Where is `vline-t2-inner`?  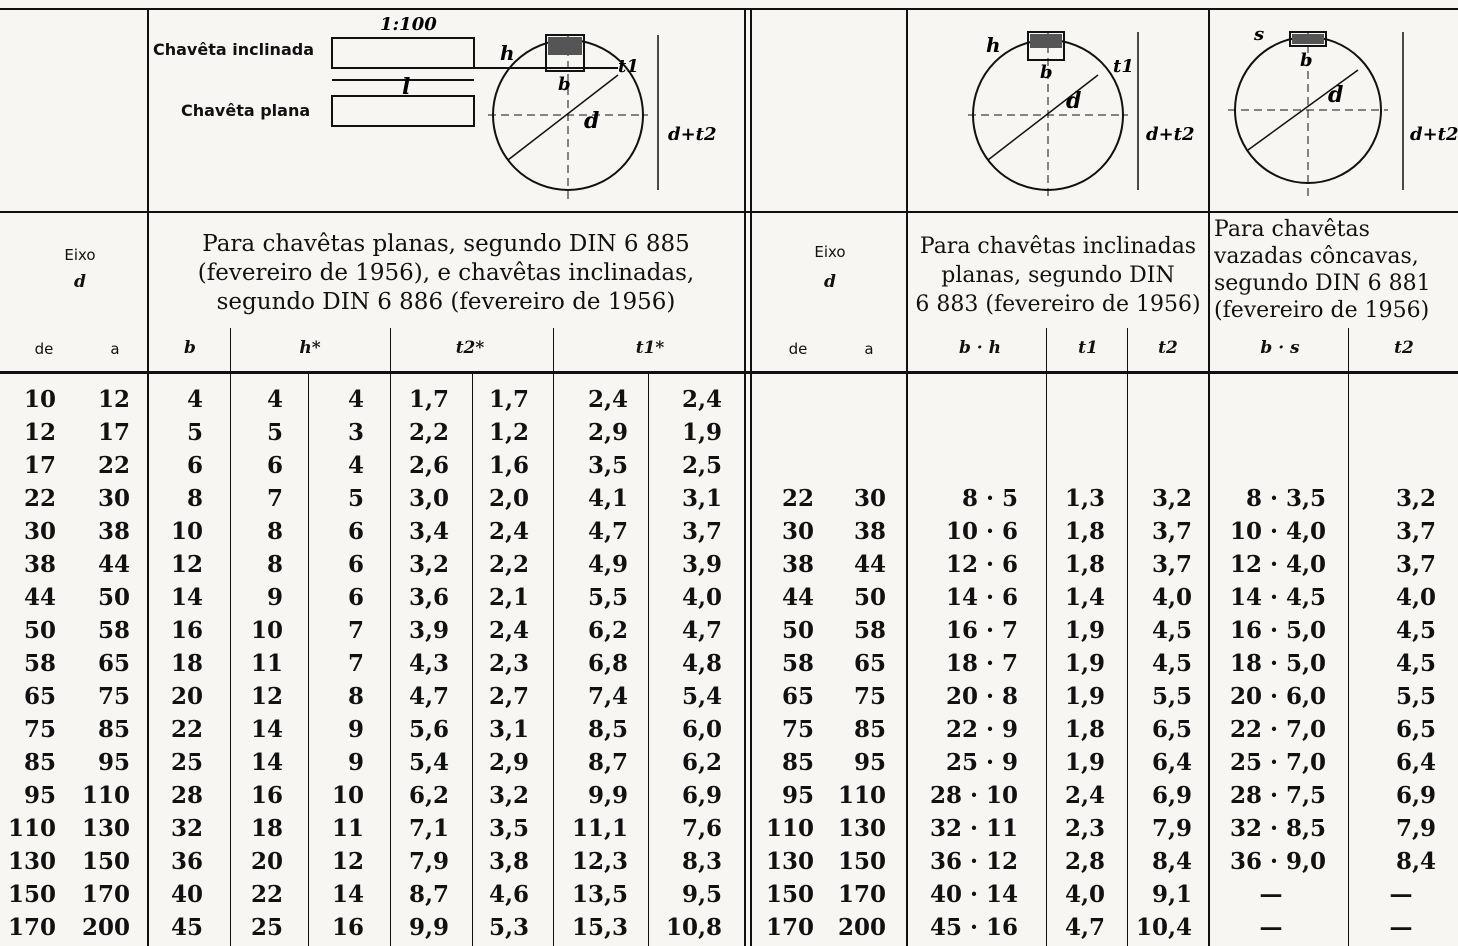
vline-t2-inner is located at coordinates (472, 660).